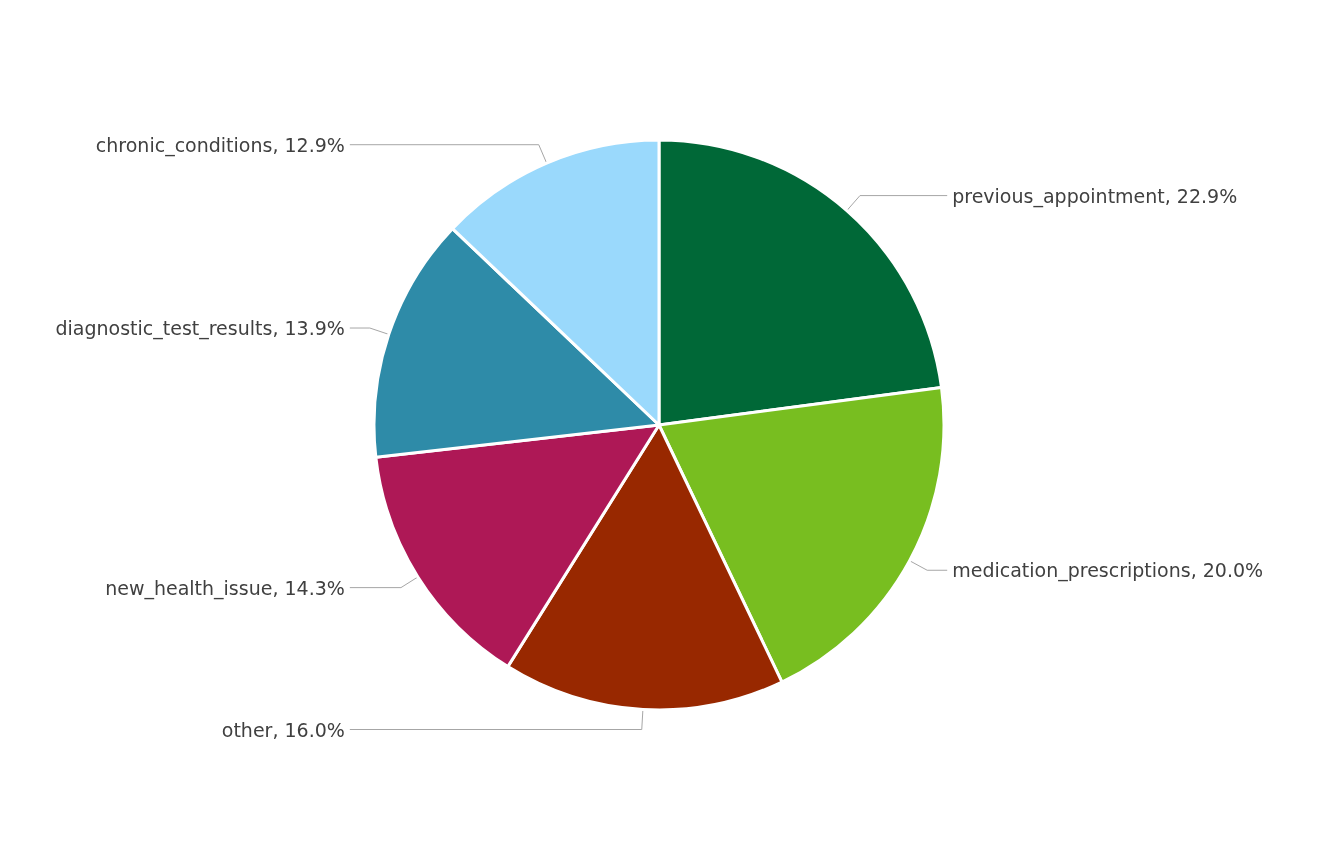  I want to click on slice-label: chronic_conditions, 12.9%, so click(220, 145).